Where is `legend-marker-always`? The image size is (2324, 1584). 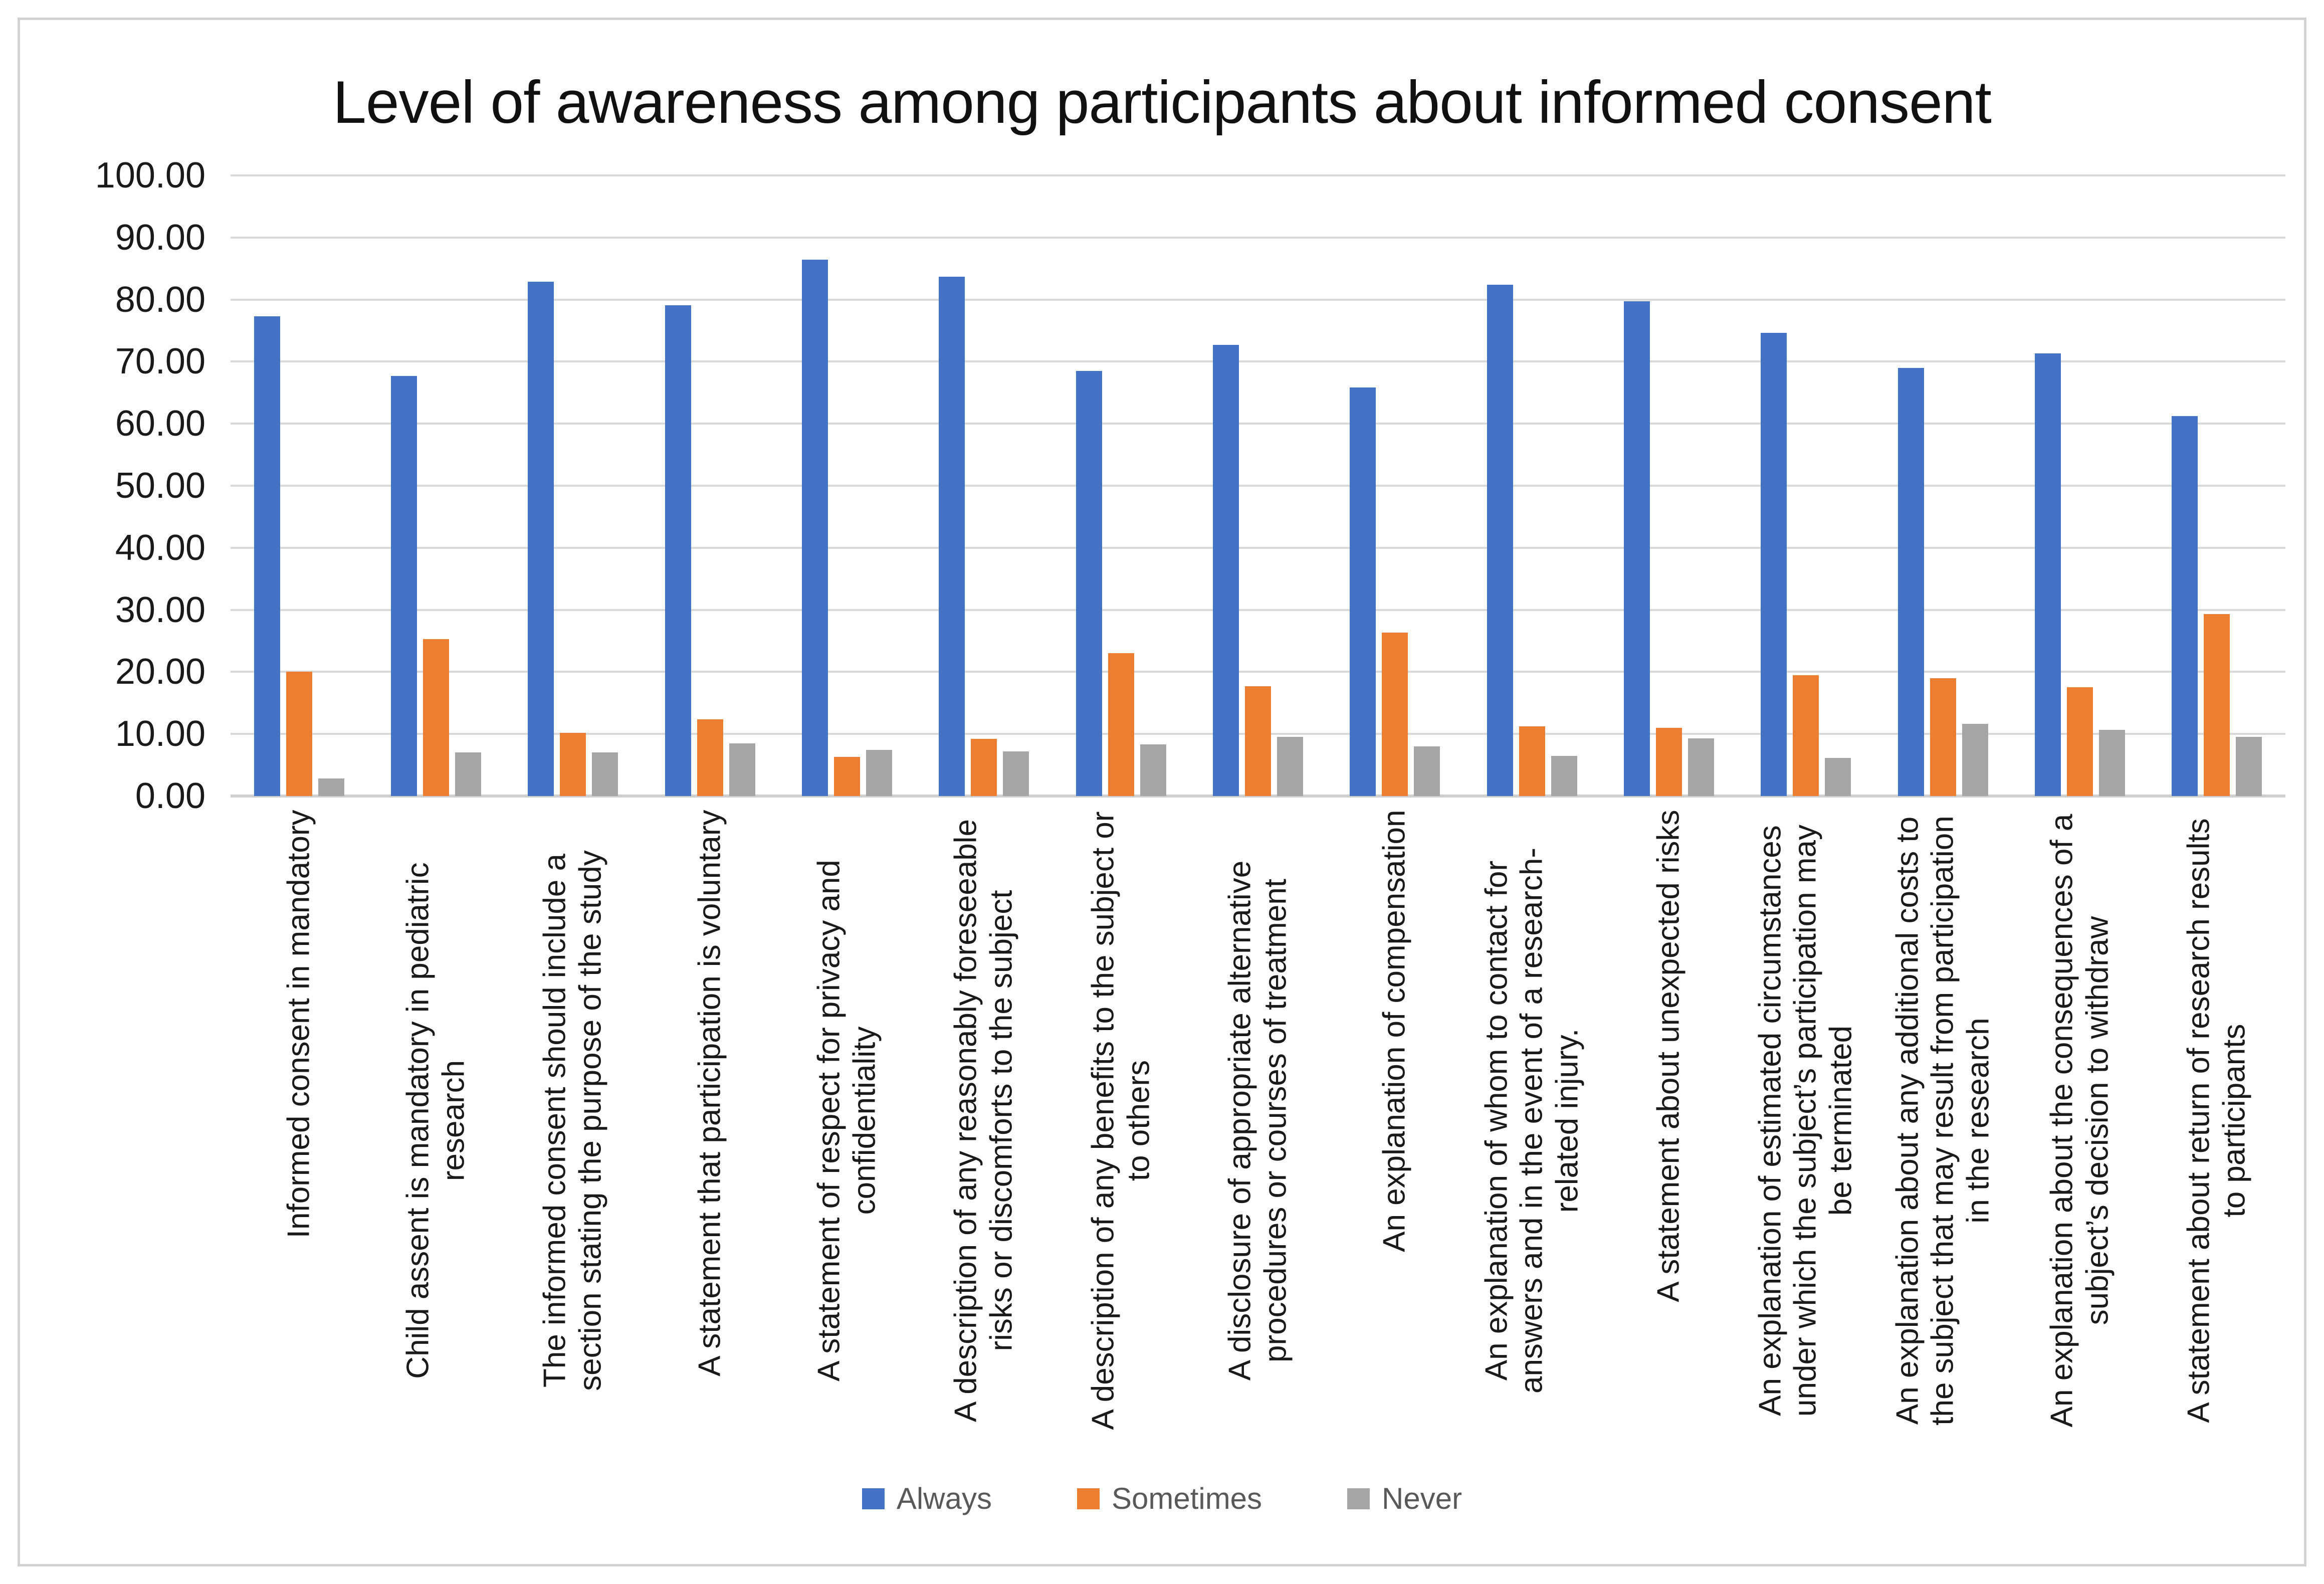
legend-marker-always is located at coordinates (874, 1499).